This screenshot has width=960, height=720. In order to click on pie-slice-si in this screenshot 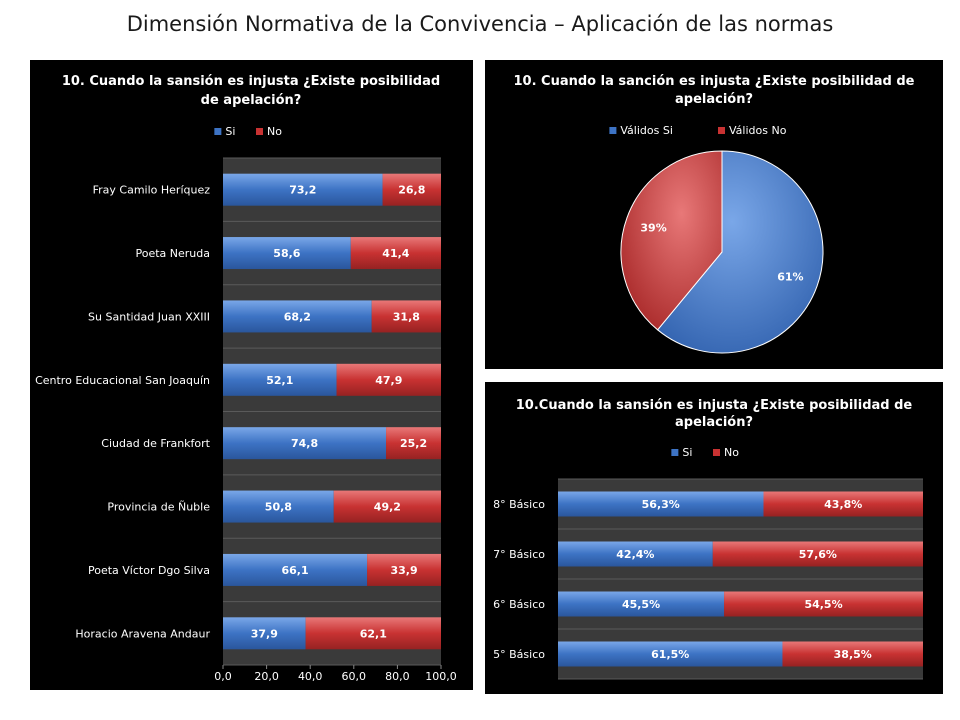, I will do `click(740, 252)`.